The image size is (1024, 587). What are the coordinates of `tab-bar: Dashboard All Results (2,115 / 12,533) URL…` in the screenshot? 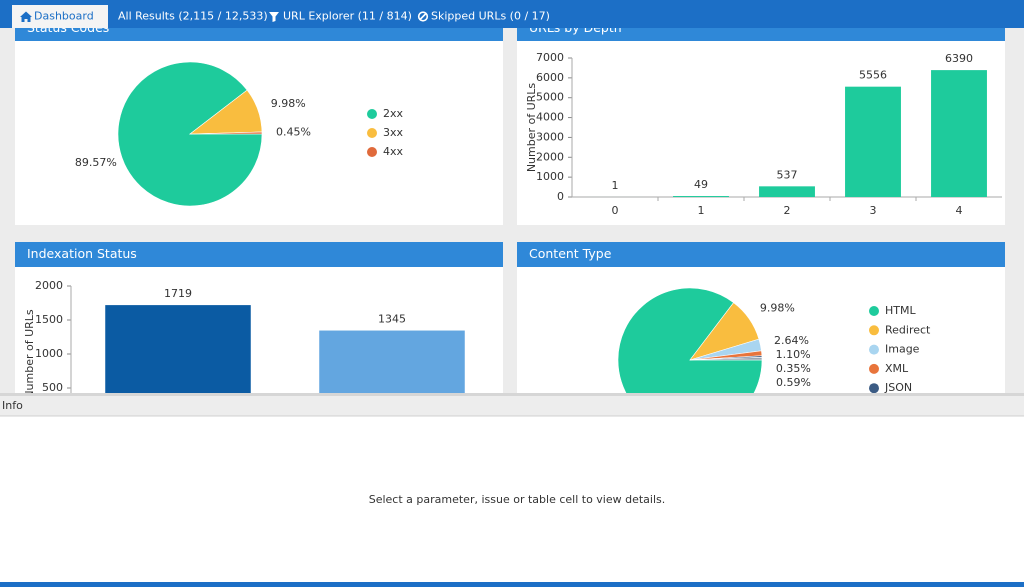 It's located at (512, 14).